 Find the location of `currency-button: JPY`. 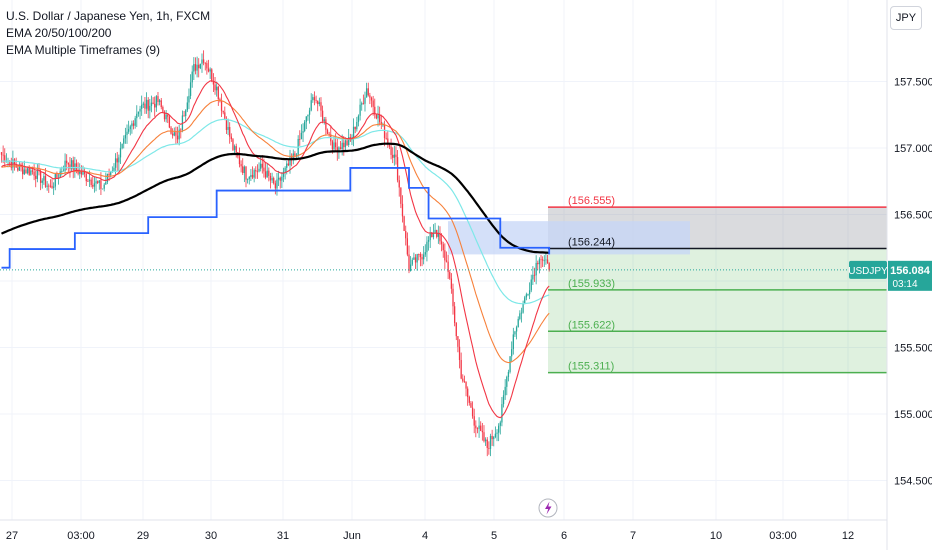

currency-button: JPY is located at coordinates (906, 18).